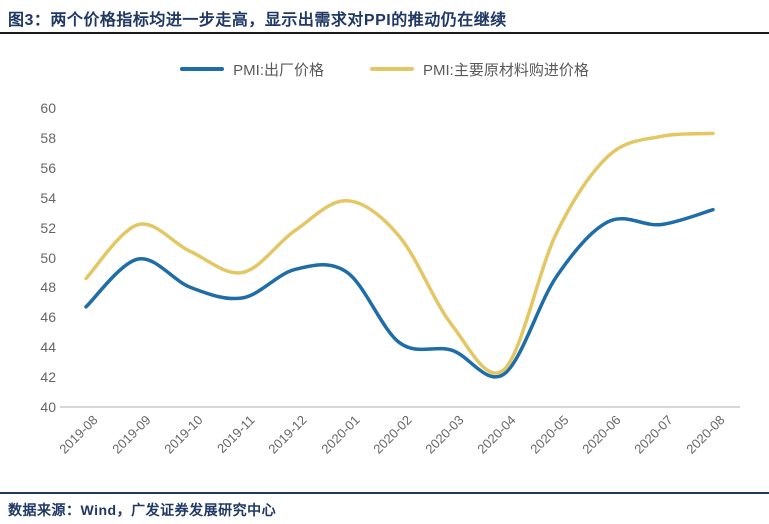 Image resolution: width=769 pixels, height=524 pixels. I want to click on y-tick-label: 48, so click(48, 287).